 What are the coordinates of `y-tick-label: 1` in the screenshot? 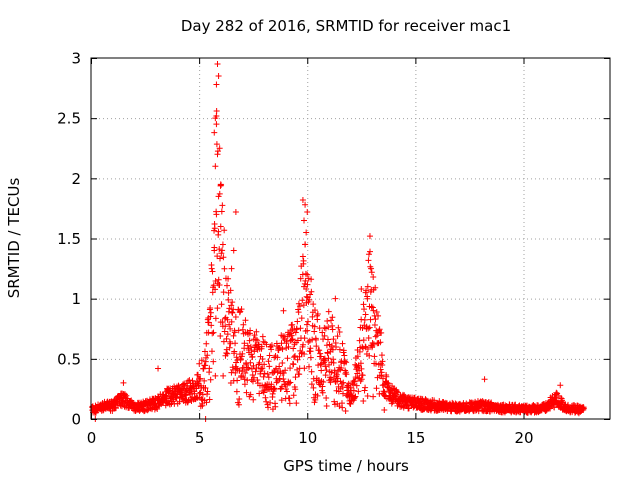 It's located at (76, 299).